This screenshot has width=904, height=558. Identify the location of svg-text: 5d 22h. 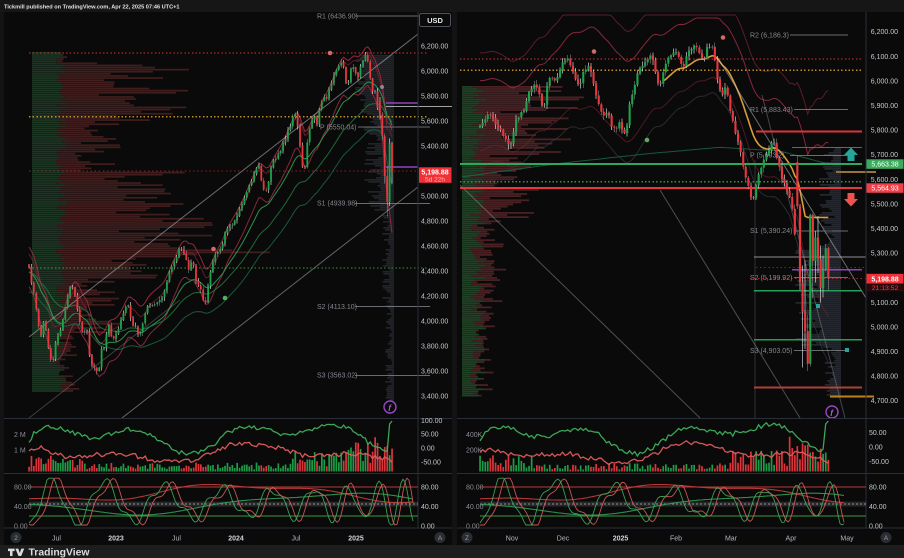
(435, 179).